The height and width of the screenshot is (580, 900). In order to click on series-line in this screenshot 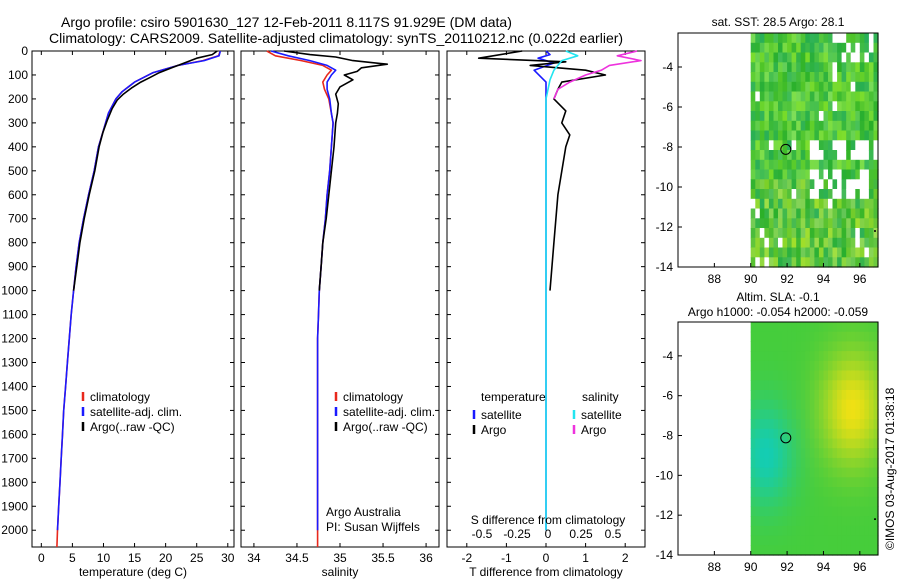, I will do `click(145, 170)`.